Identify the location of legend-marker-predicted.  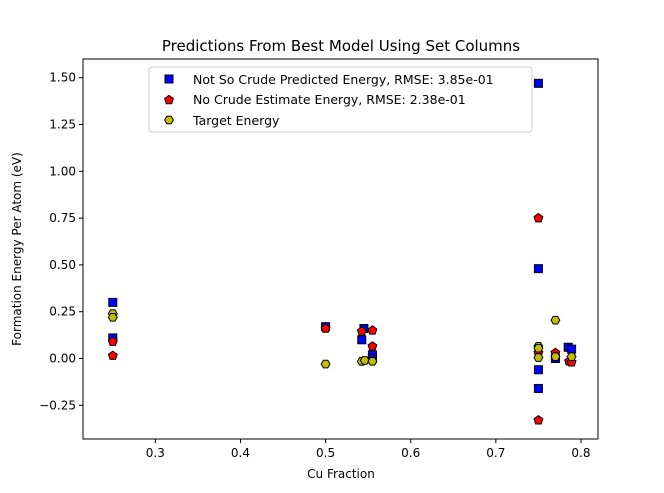
(169, 79).